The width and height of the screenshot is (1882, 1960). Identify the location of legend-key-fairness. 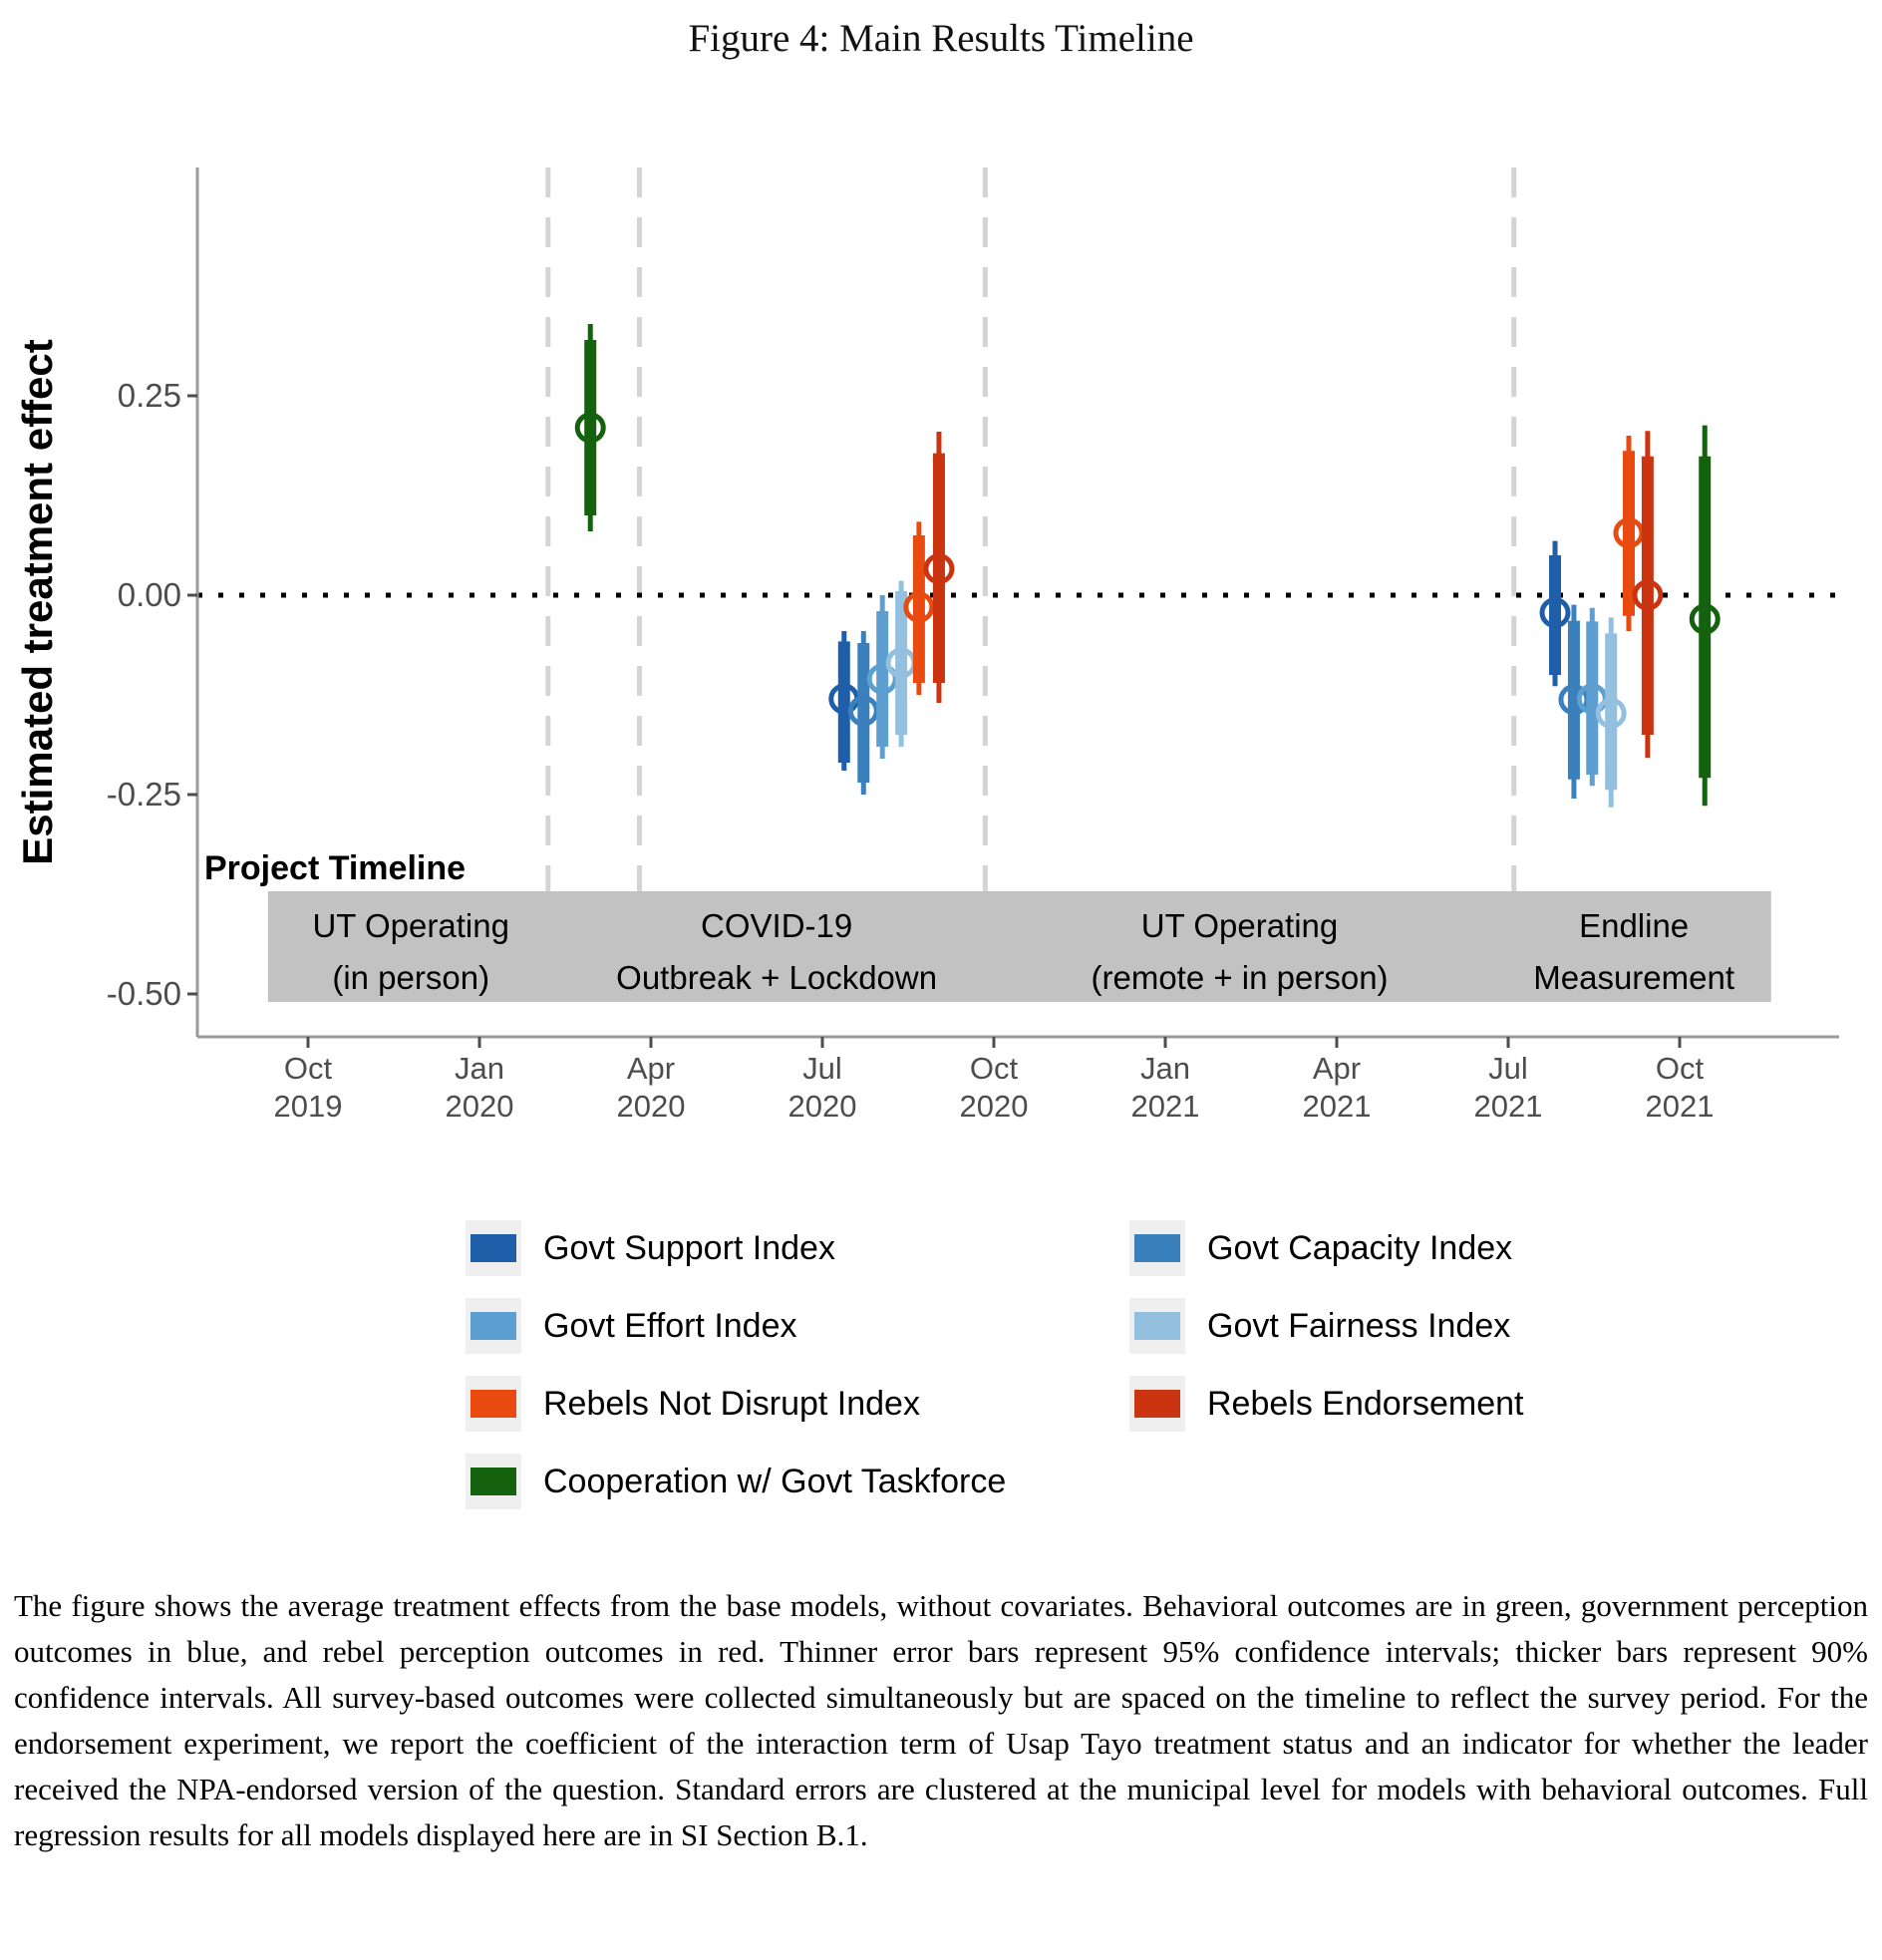
(1157, 1326).